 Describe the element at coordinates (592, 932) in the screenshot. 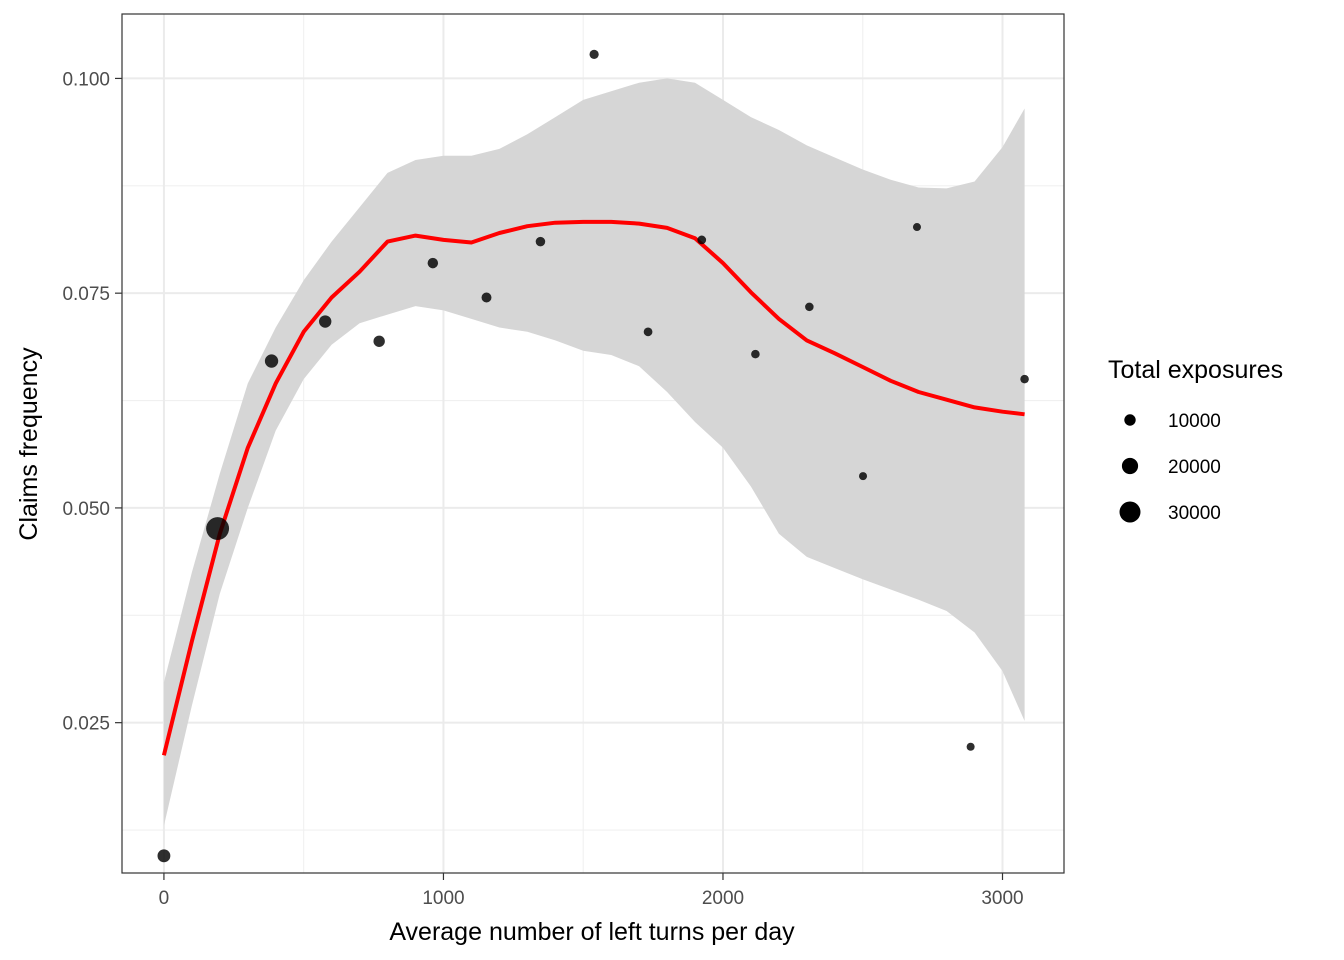

I see `x-axis-title: Average number of left turns per day` at that location.